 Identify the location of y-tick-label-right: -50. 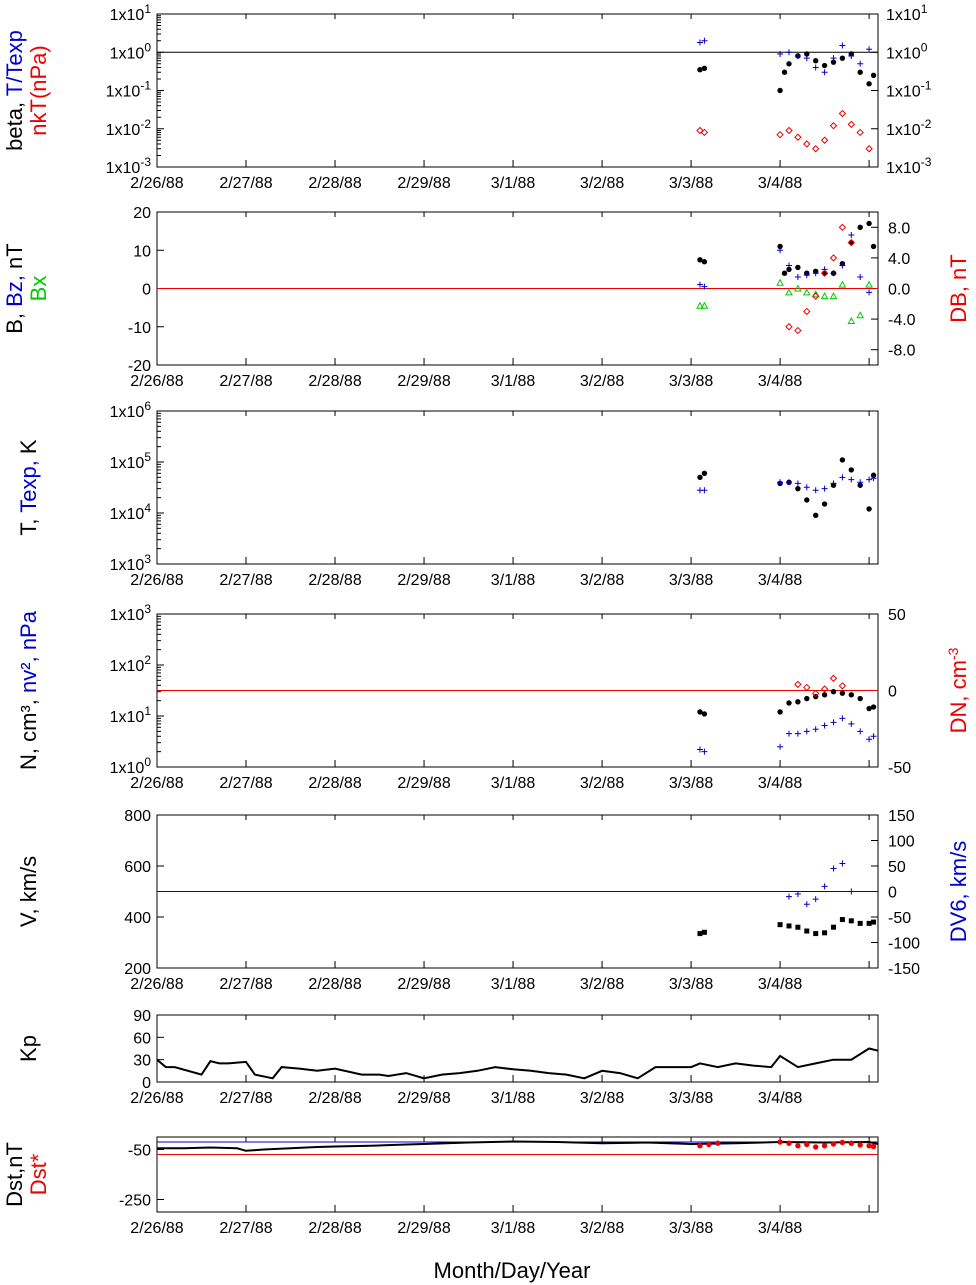
(899, 918).